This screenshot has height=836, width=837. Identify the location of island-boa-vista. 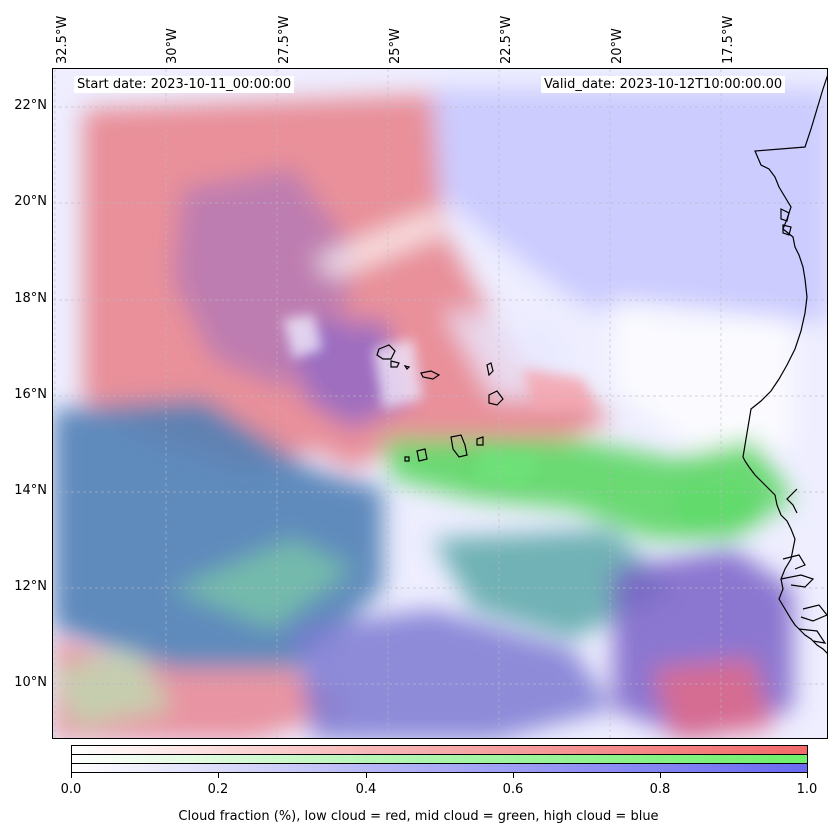
(496, 398).